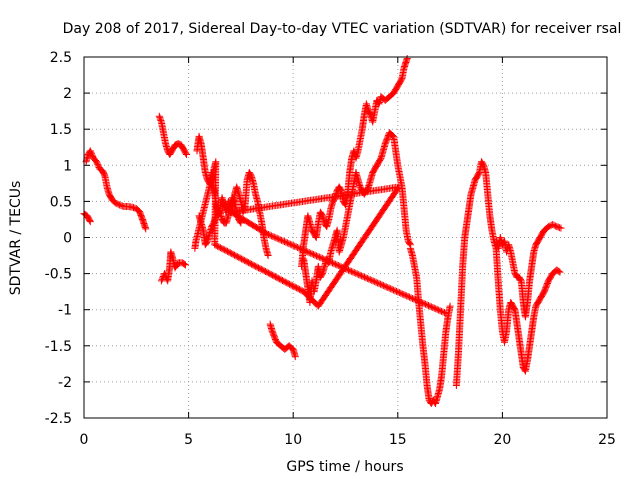  I want to click on x-tick-label: 15, so click(398, 440).